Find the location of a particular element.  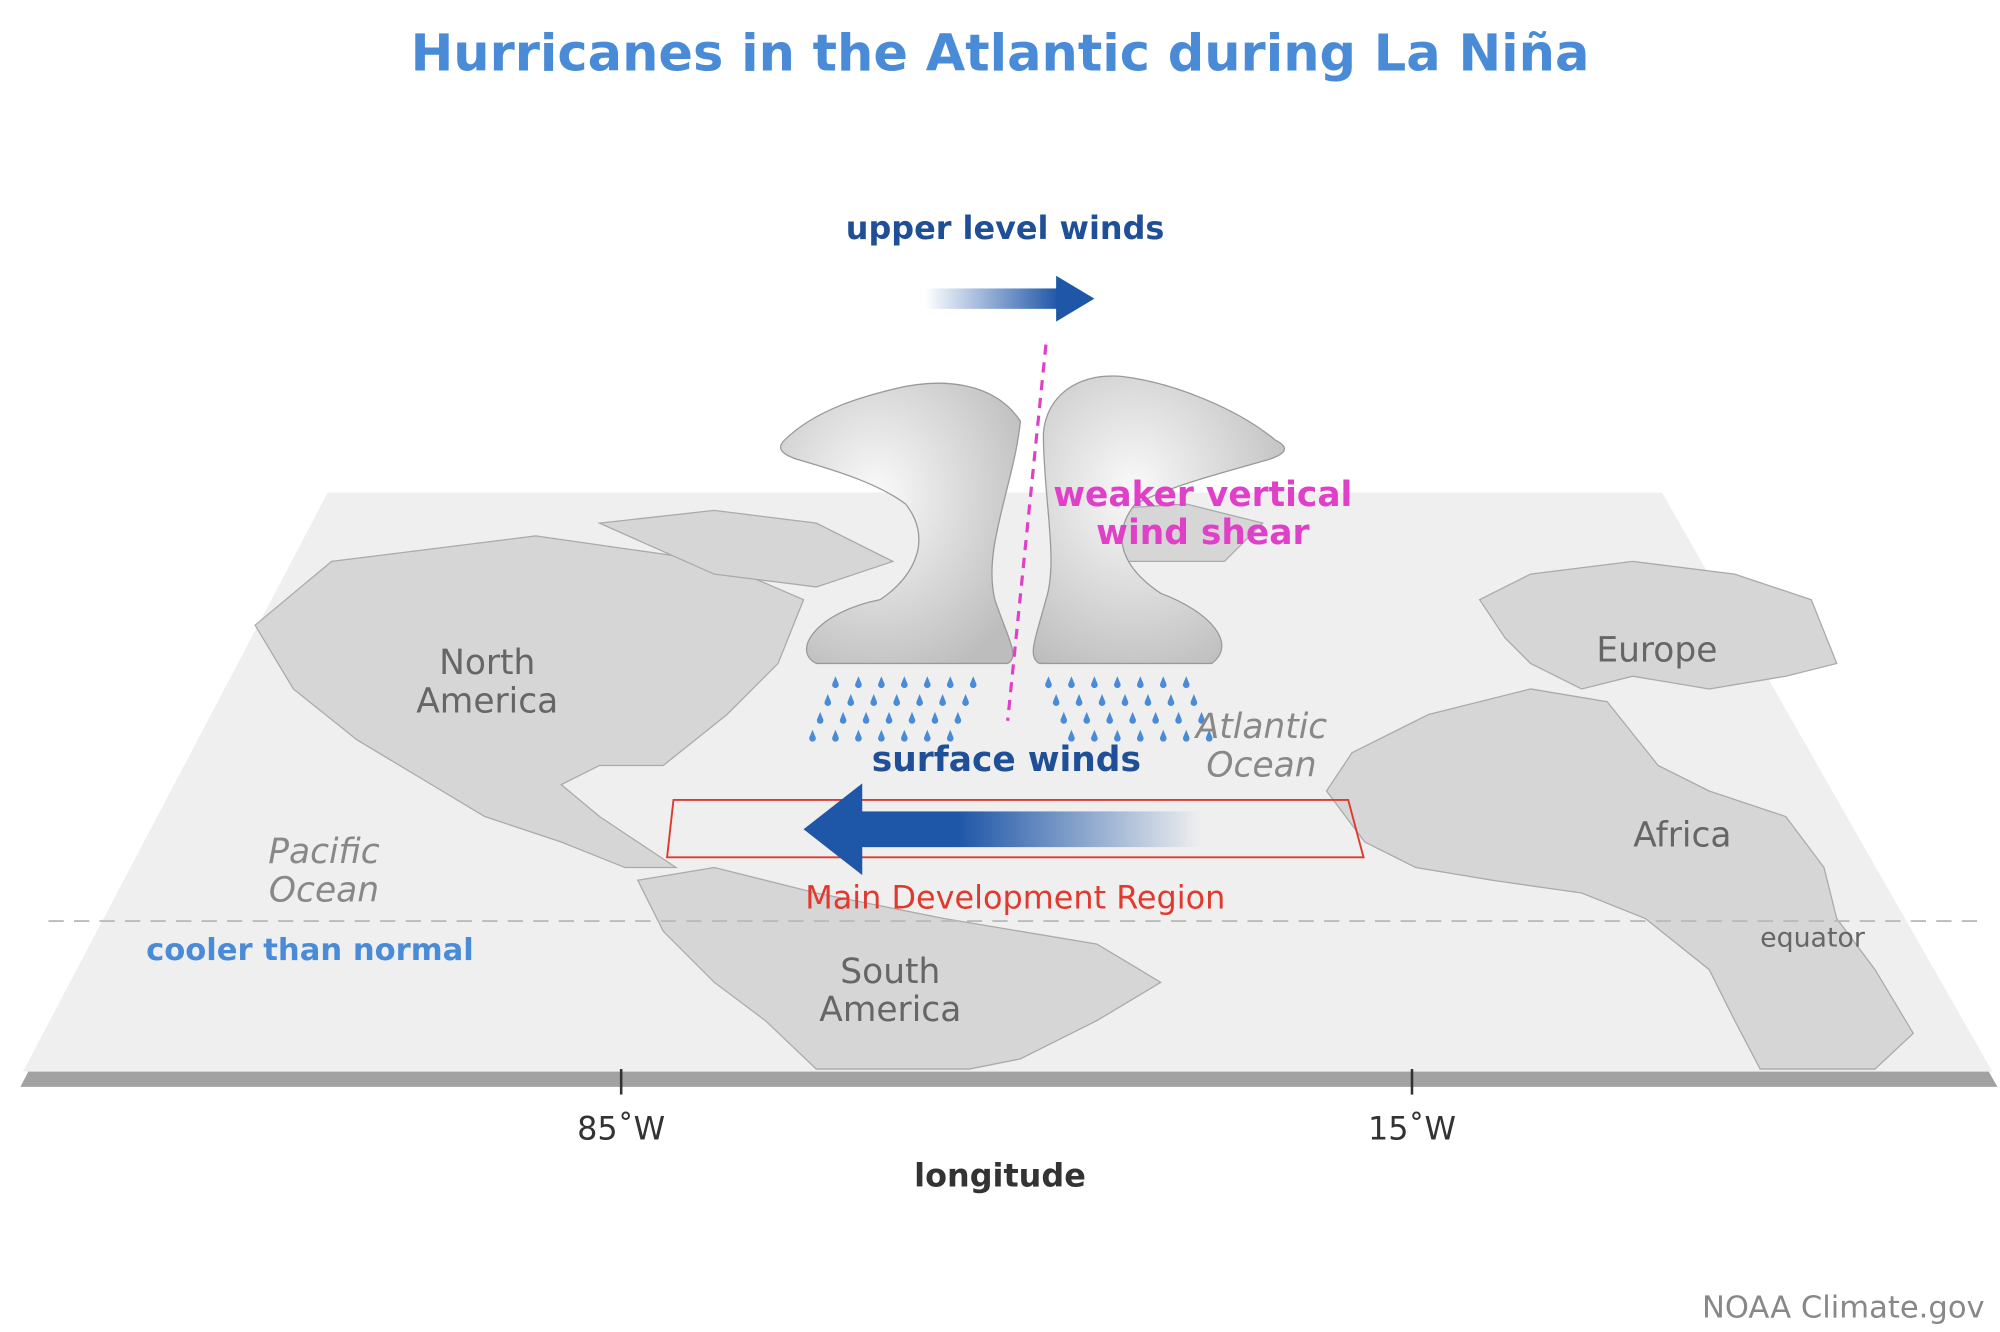

label: wind shear is located at coordinates (1202, 533).